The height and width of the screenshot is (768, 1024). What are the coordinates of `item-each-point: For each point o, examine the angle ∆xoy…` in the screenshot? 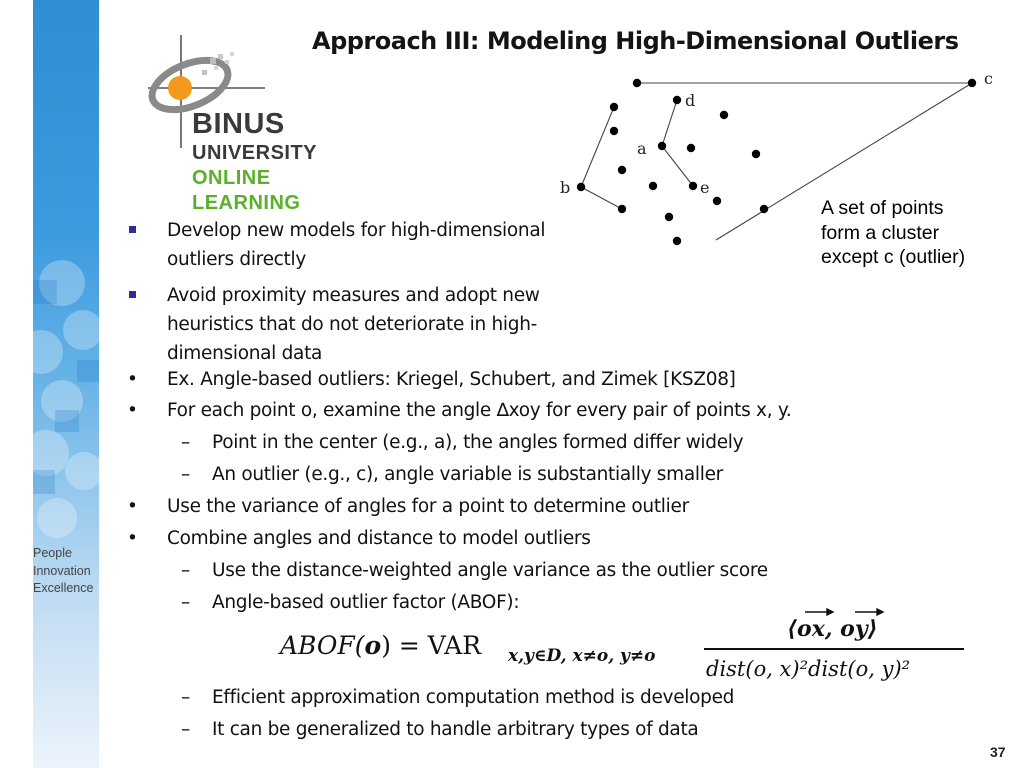 It's located at (479, 410).